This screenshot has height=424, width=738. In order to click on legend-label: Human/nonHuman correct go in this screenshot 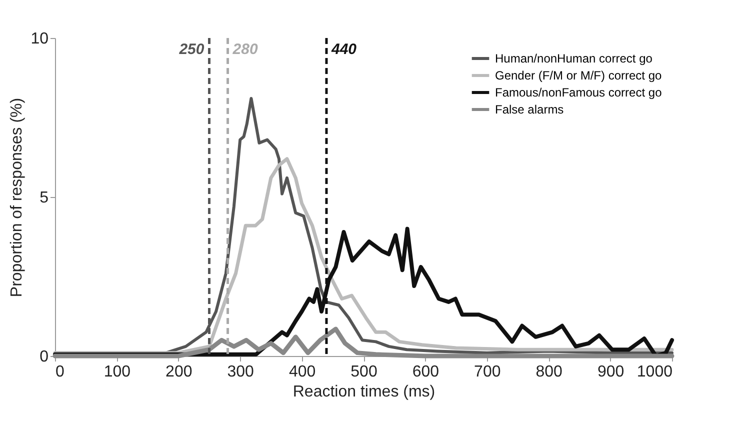, I will do `click(574, 59)`.